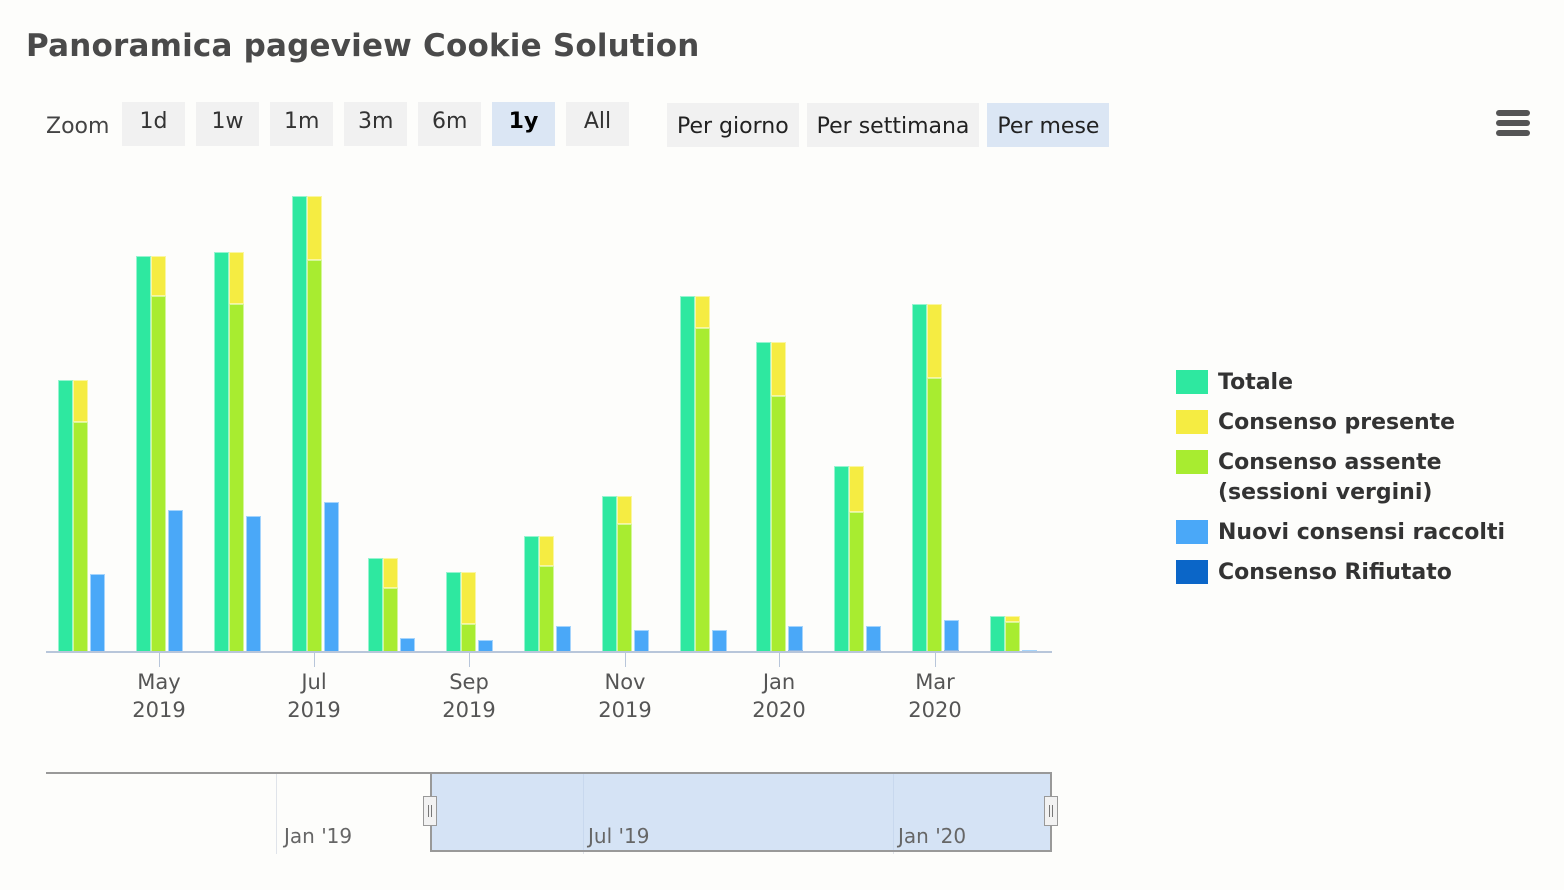  I want to click on x-tick-month: Mar, so click(935, 682).